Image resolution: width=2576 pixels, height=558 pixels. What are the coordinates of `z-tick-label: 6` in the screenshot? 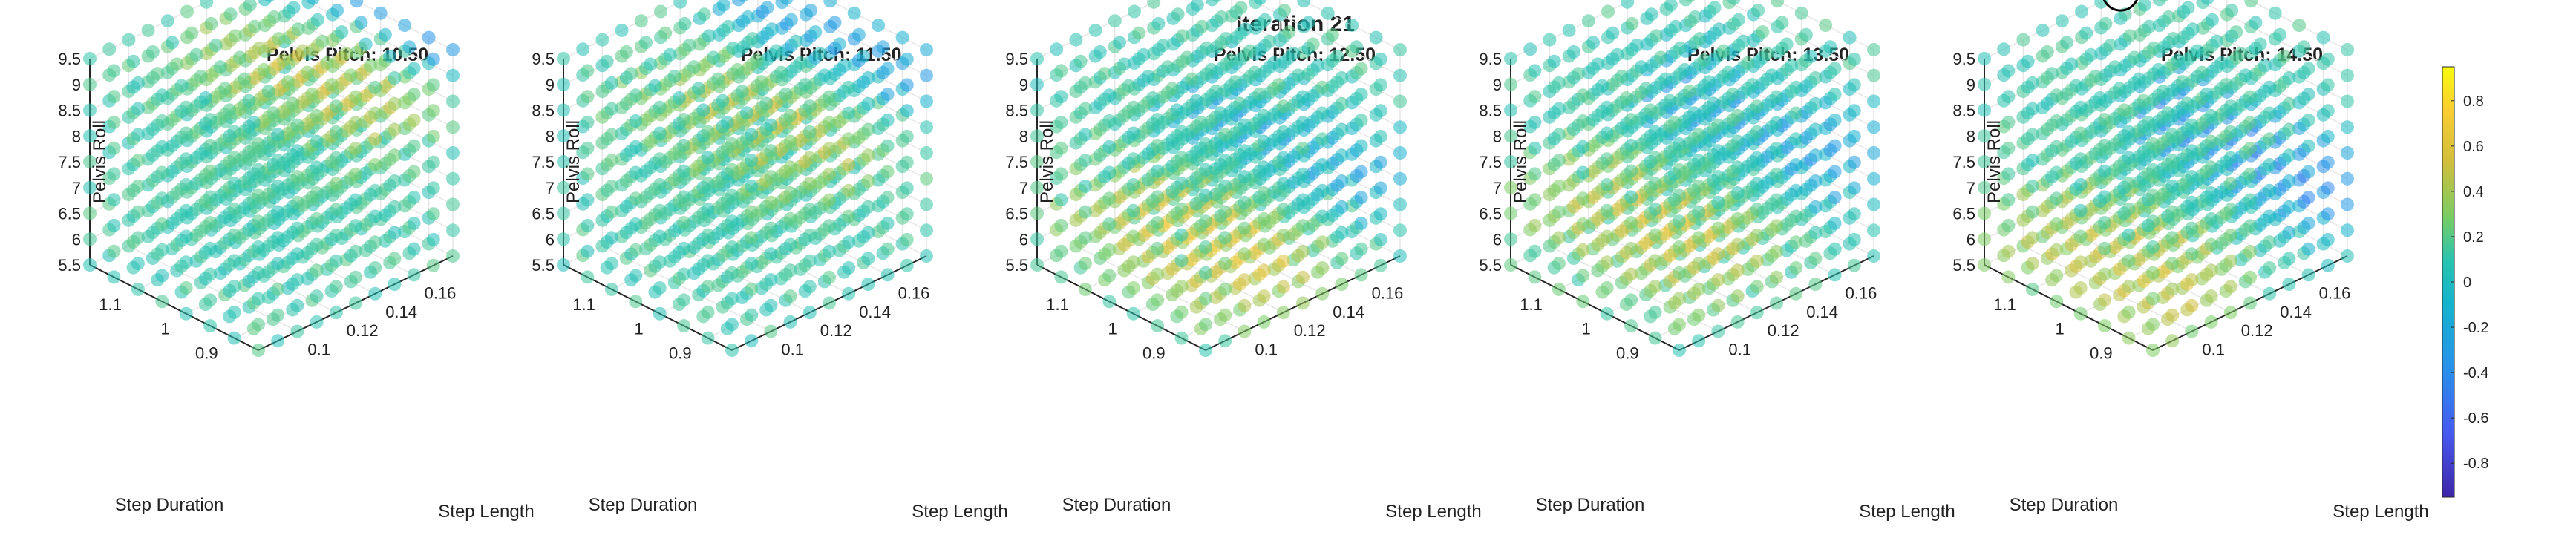 It's located at (550, 239).